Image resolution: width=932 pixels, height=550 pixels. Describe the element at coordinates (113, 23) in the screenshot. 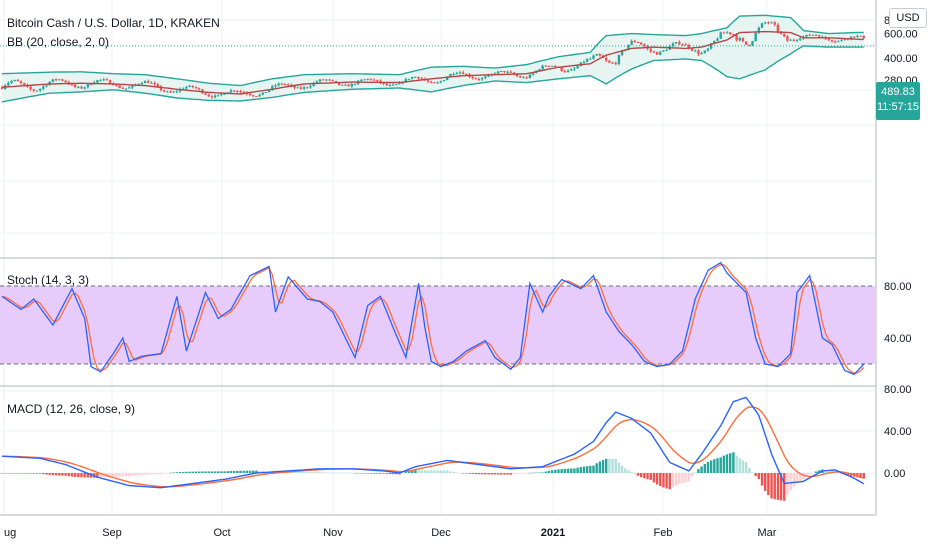

I see `chart-title: Bitcoin Cash / U.S. Dollar, 1D, KRAKEN` at that location.